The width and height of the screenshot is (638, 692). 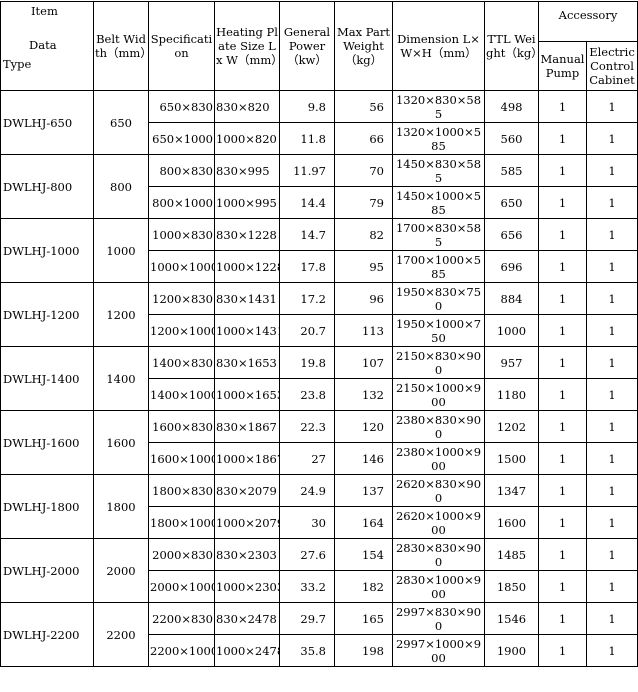 What do you see at coordinates (511, 490) in the screenshot?
I see `ttl-weight: 1347` at bounding box center [511, 490].